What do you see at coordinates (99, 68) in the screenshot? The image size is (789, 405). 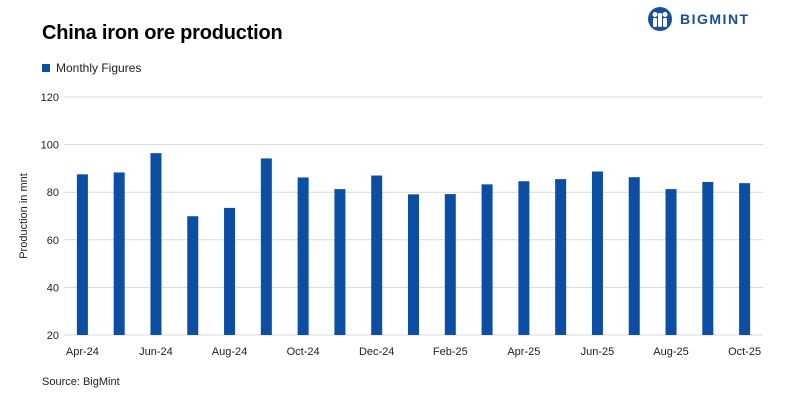 I see `legend-label: Monthly Figures` at bounding box center [99, 68].